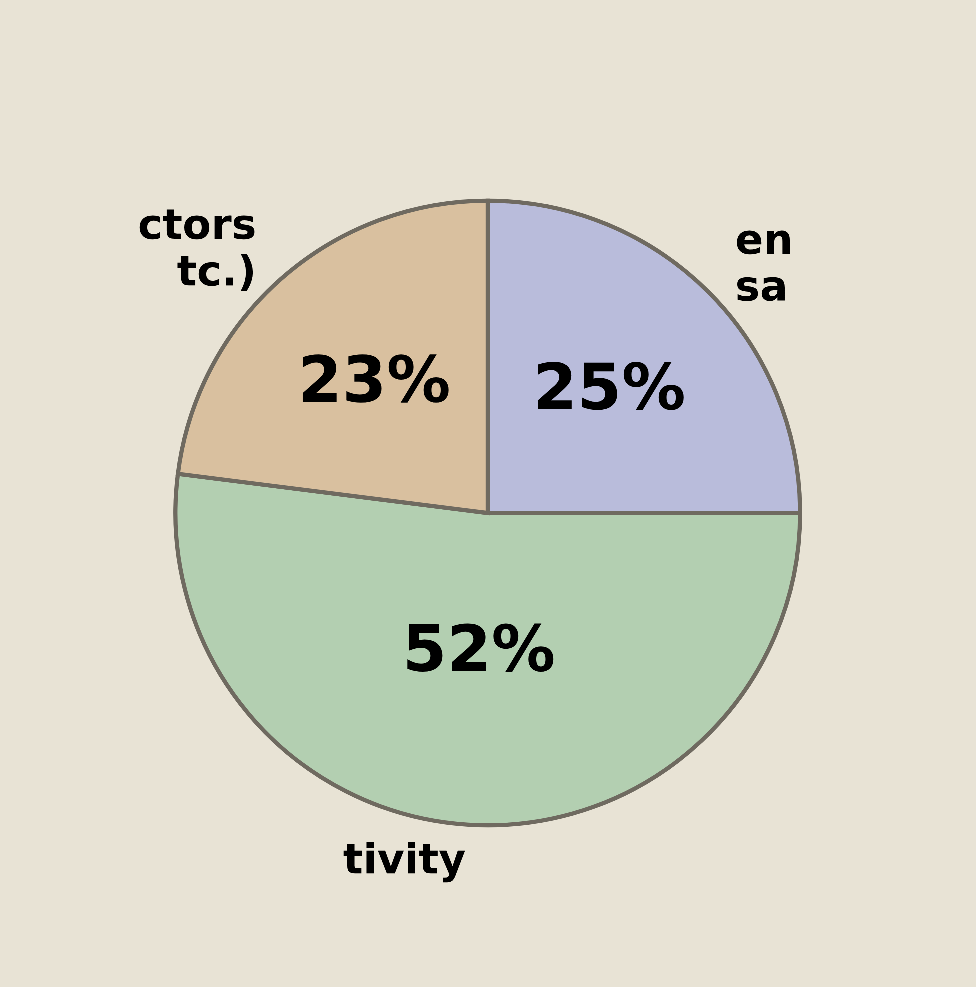  What do you see at coordinates (481, 648) in the screenshot?
I see `data-label: 52%` at bounding box center [481, 648].